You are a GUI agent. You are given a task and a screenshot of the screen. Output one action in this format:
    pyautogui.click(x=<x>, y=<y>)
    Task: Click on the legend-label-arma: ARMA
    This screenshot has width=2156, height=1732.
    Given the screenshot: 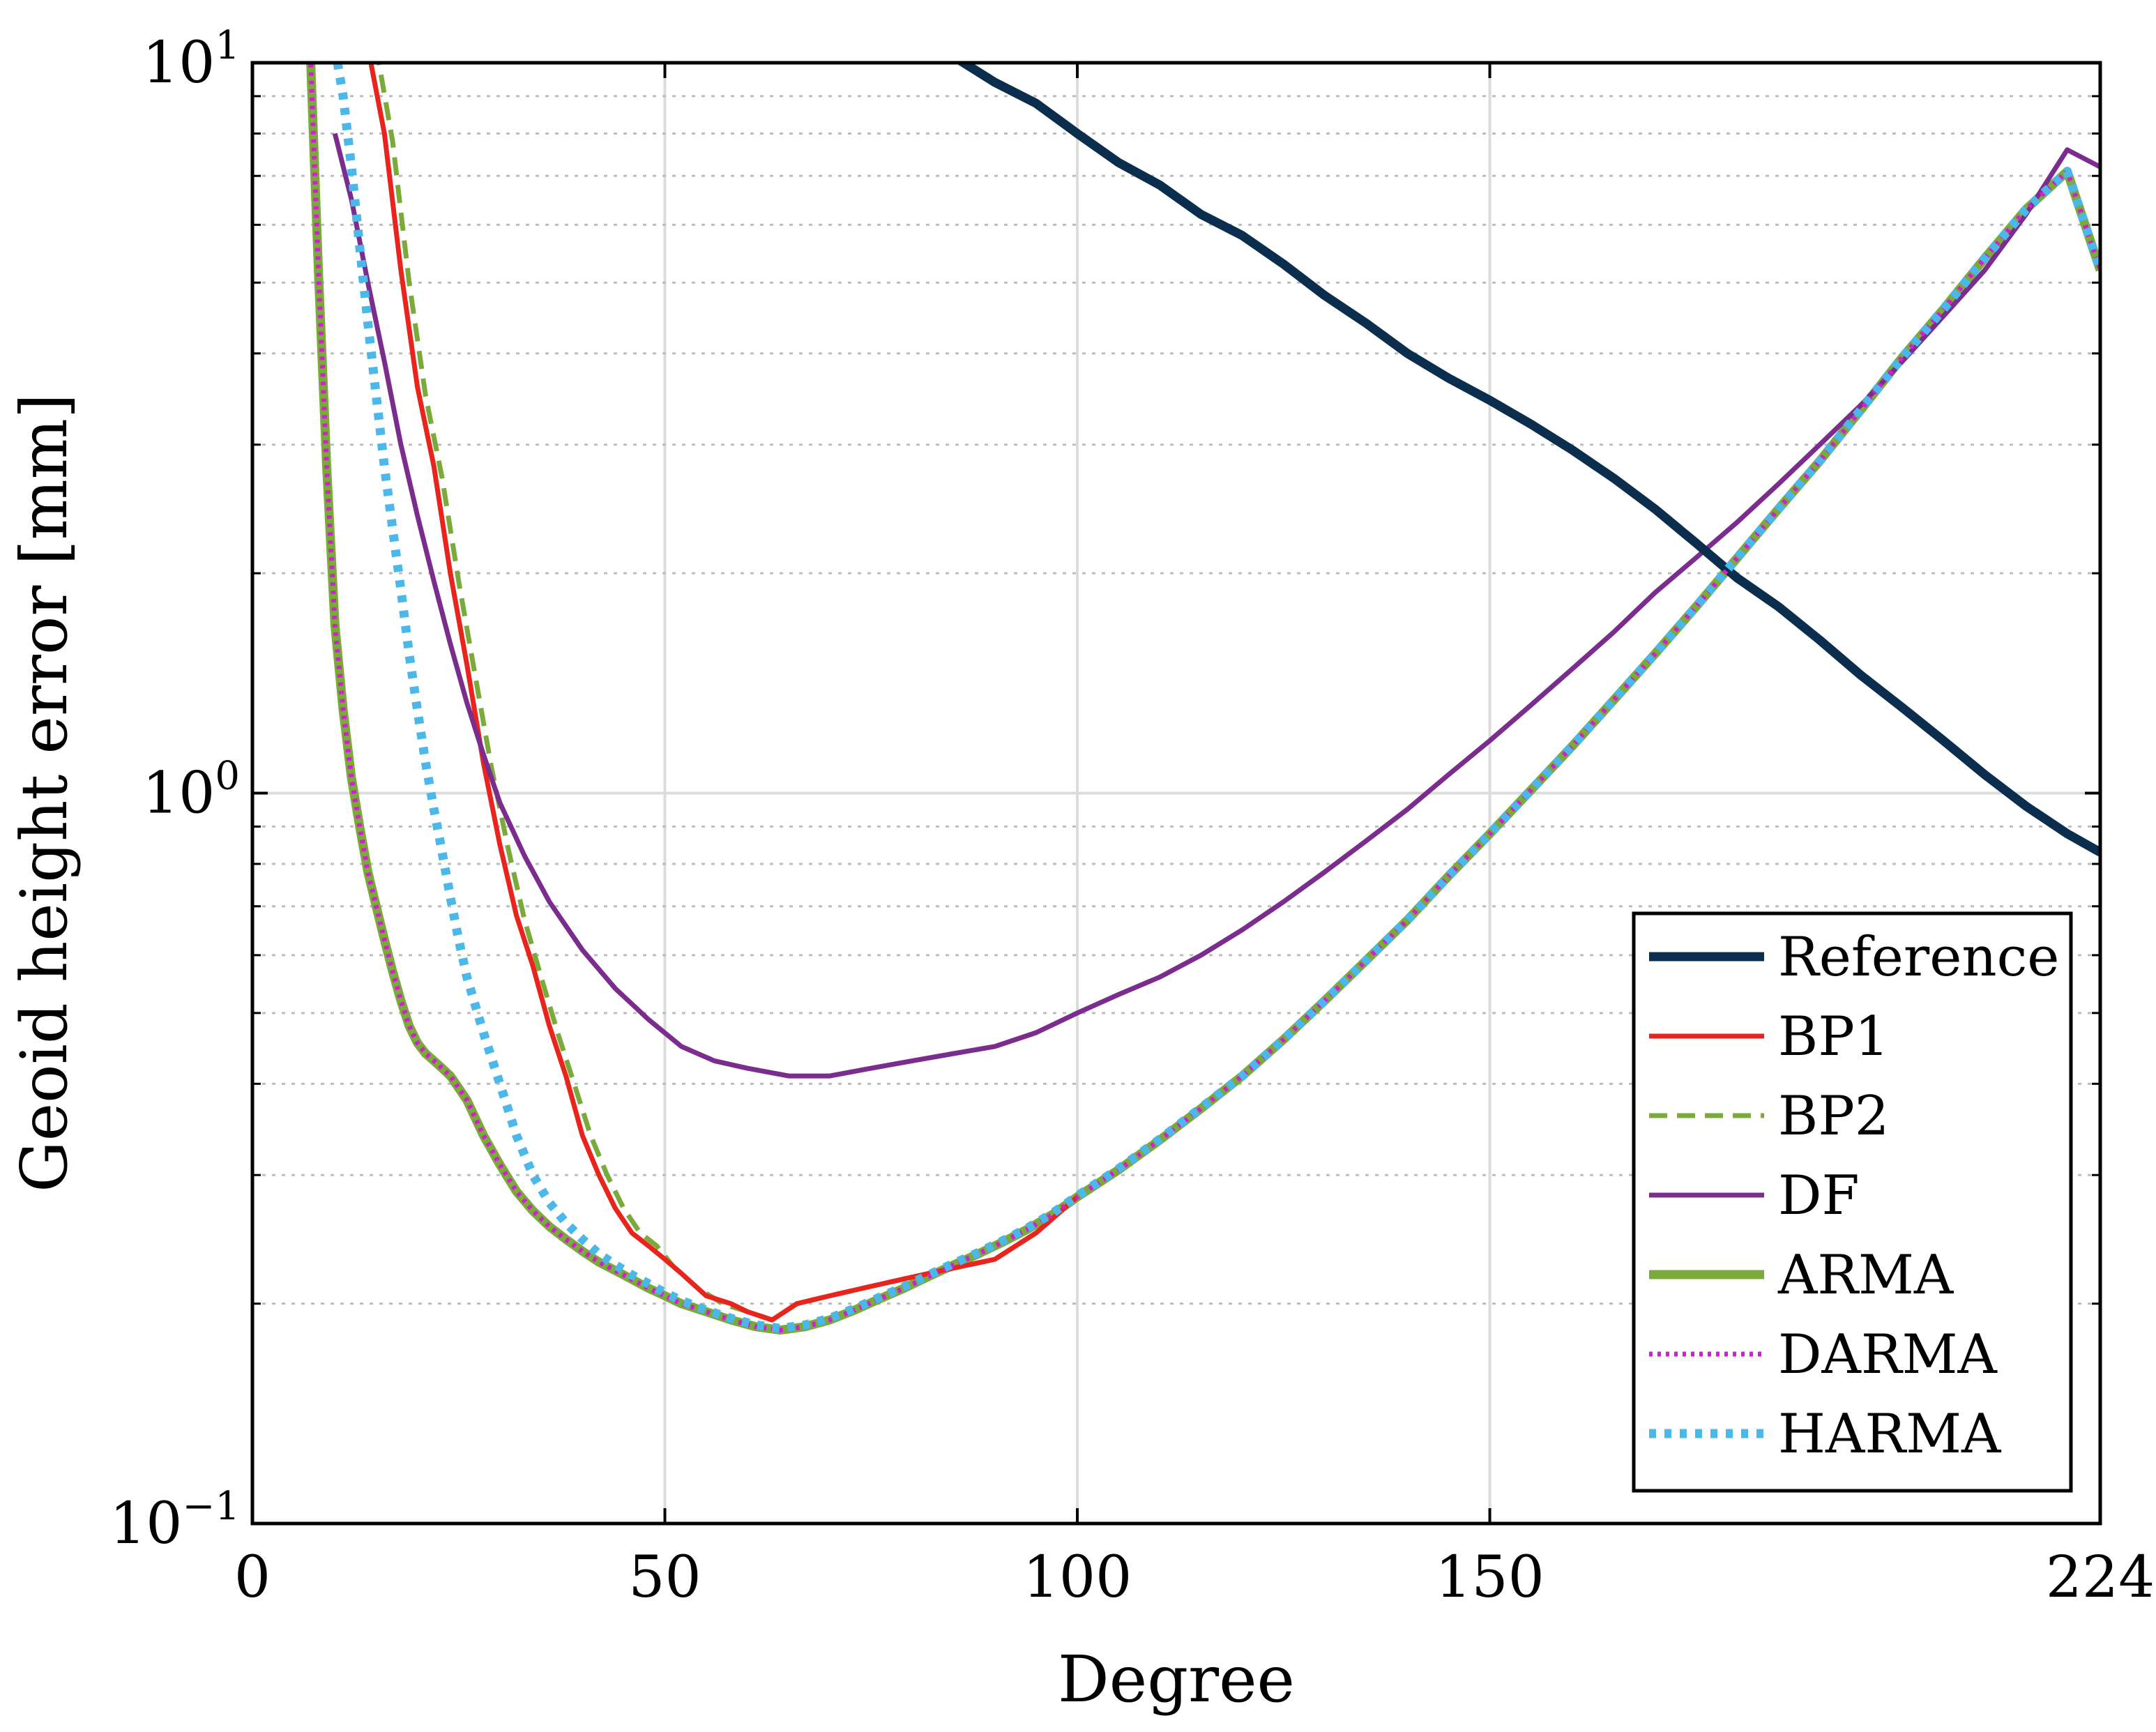 What is the action you would take?
    pyautogui.click(x=1865, y=1276)
    